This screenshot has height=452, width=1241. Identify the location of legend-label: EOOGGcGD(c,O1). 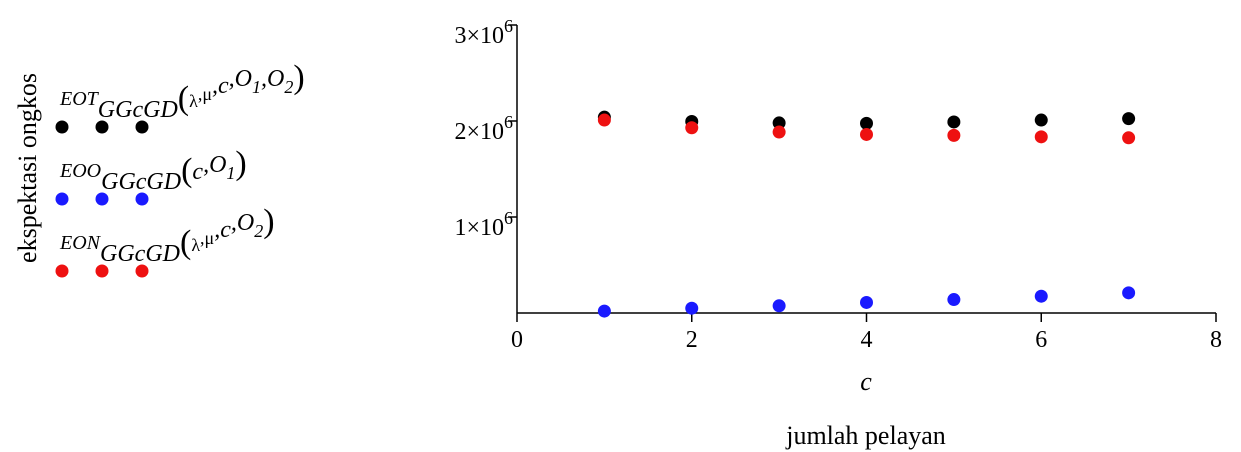
(153, 170).